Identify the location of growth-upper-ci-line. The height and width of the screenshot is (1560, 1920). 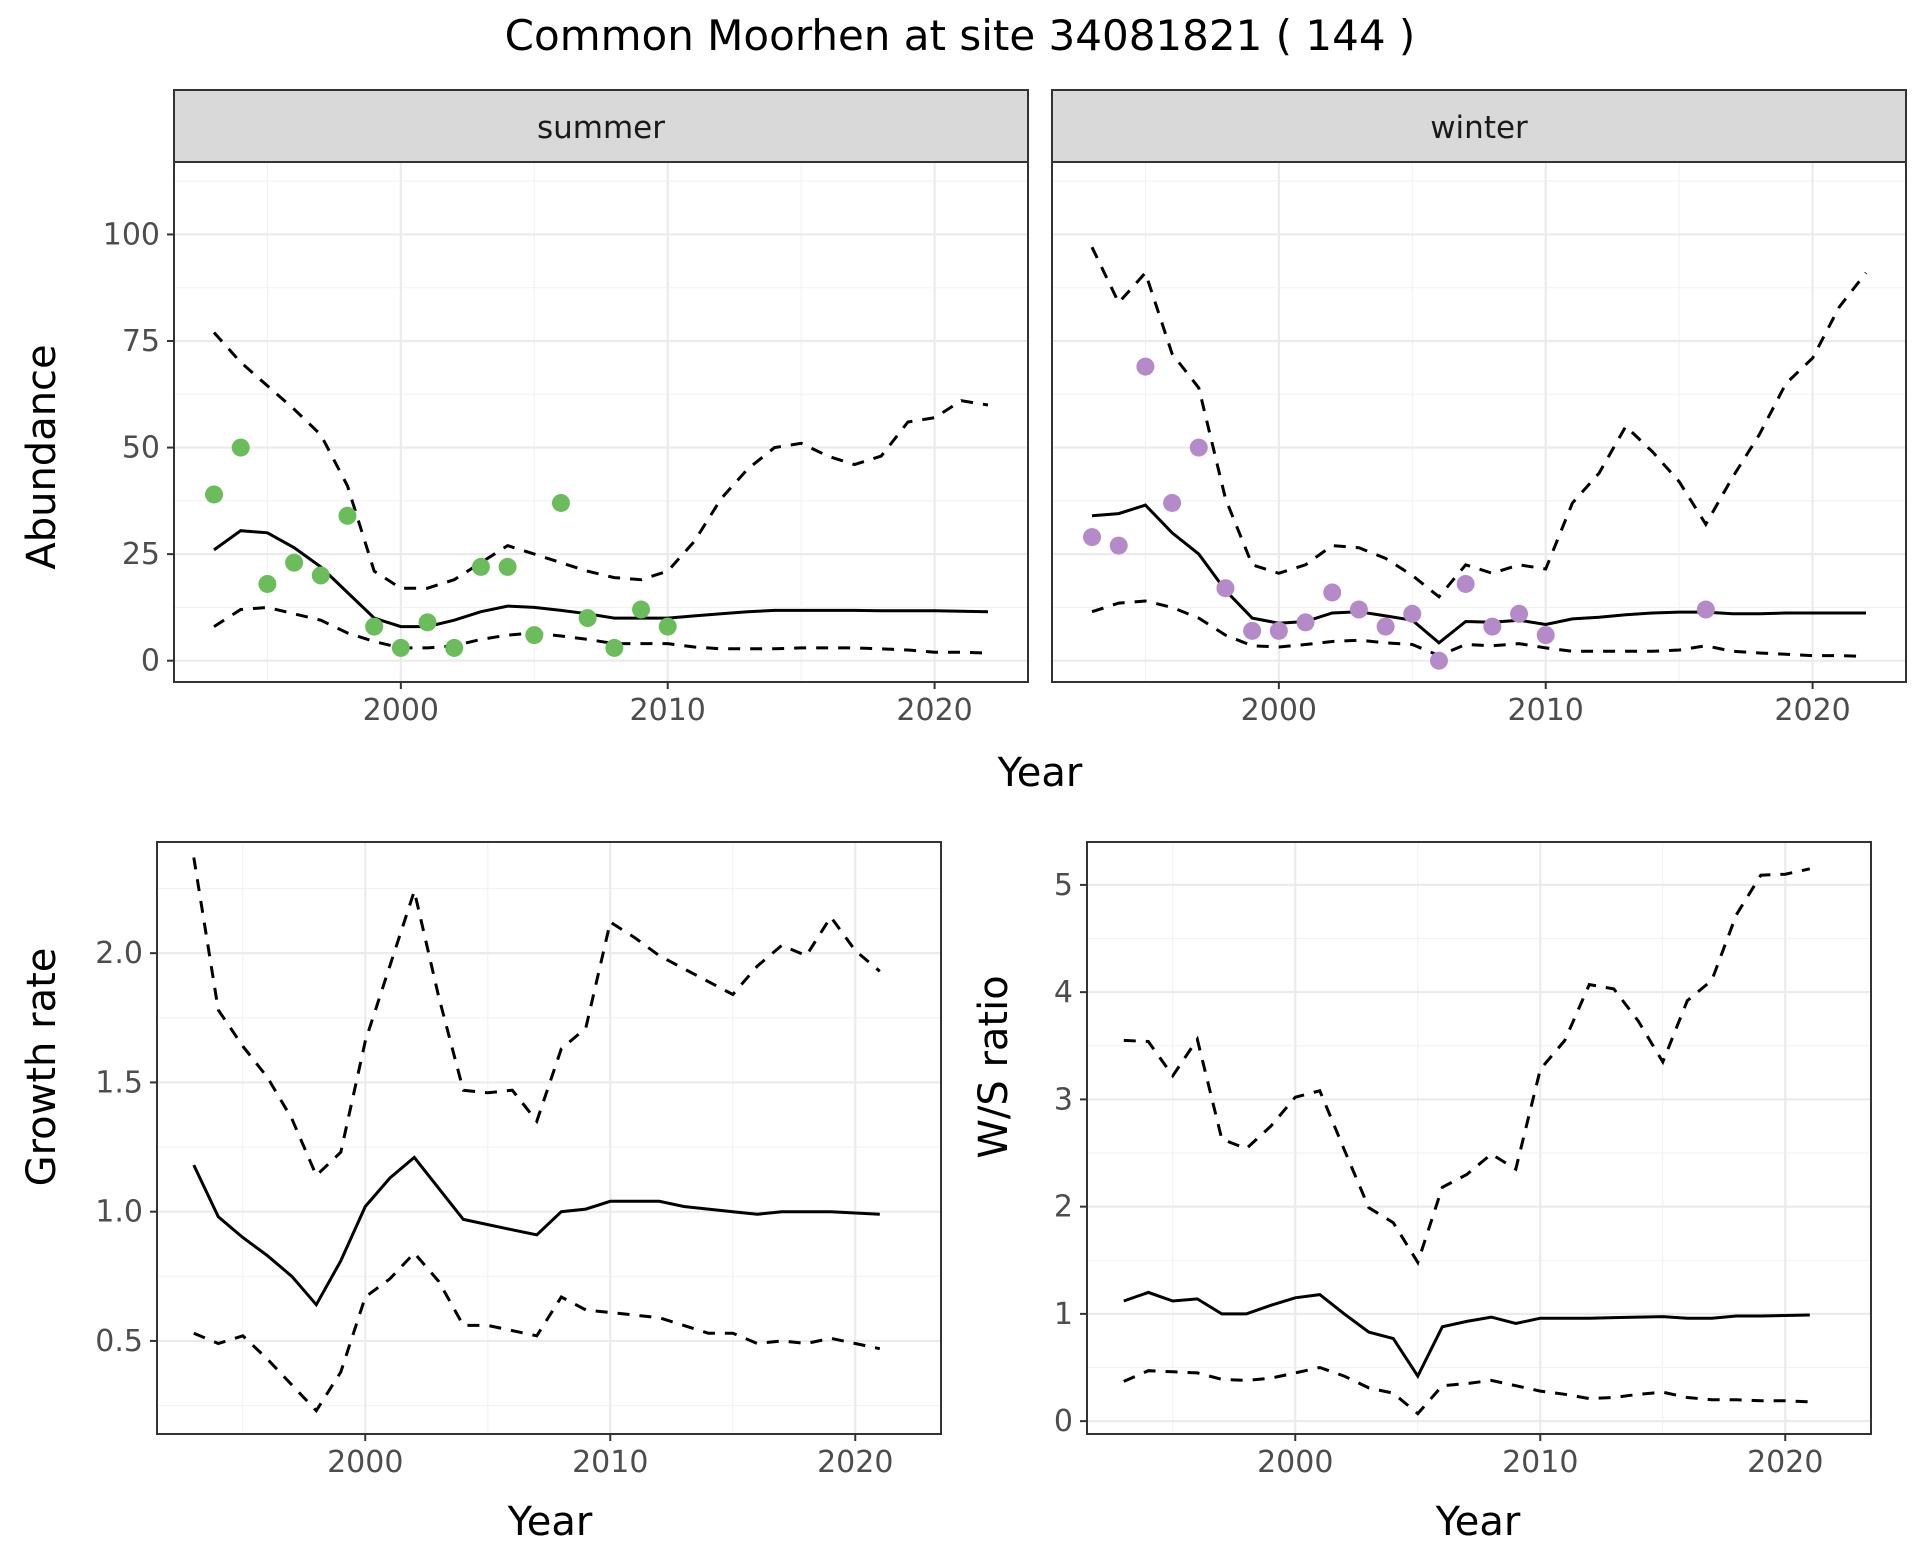
(536, 1018).